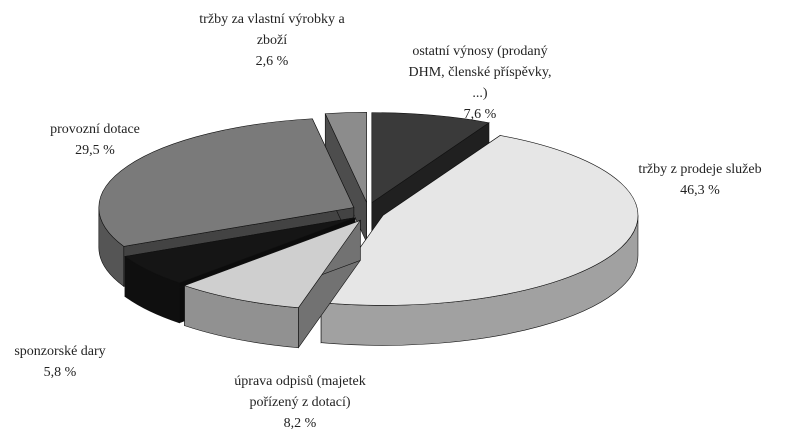 The width and height of the screenshot is (808, 432). I want to click on slice-value-label: 29,5 %, so click(95, 150).